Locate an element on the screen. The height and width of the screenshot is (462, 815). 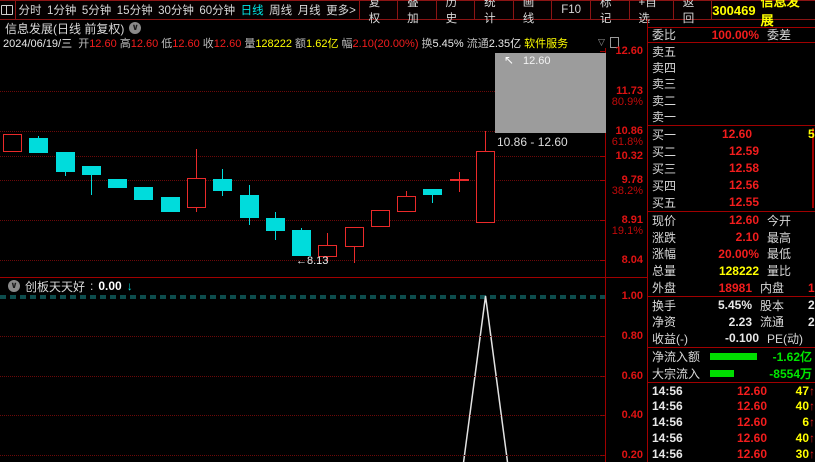
tick-volume: 47 is located at coordinates (802, 390).